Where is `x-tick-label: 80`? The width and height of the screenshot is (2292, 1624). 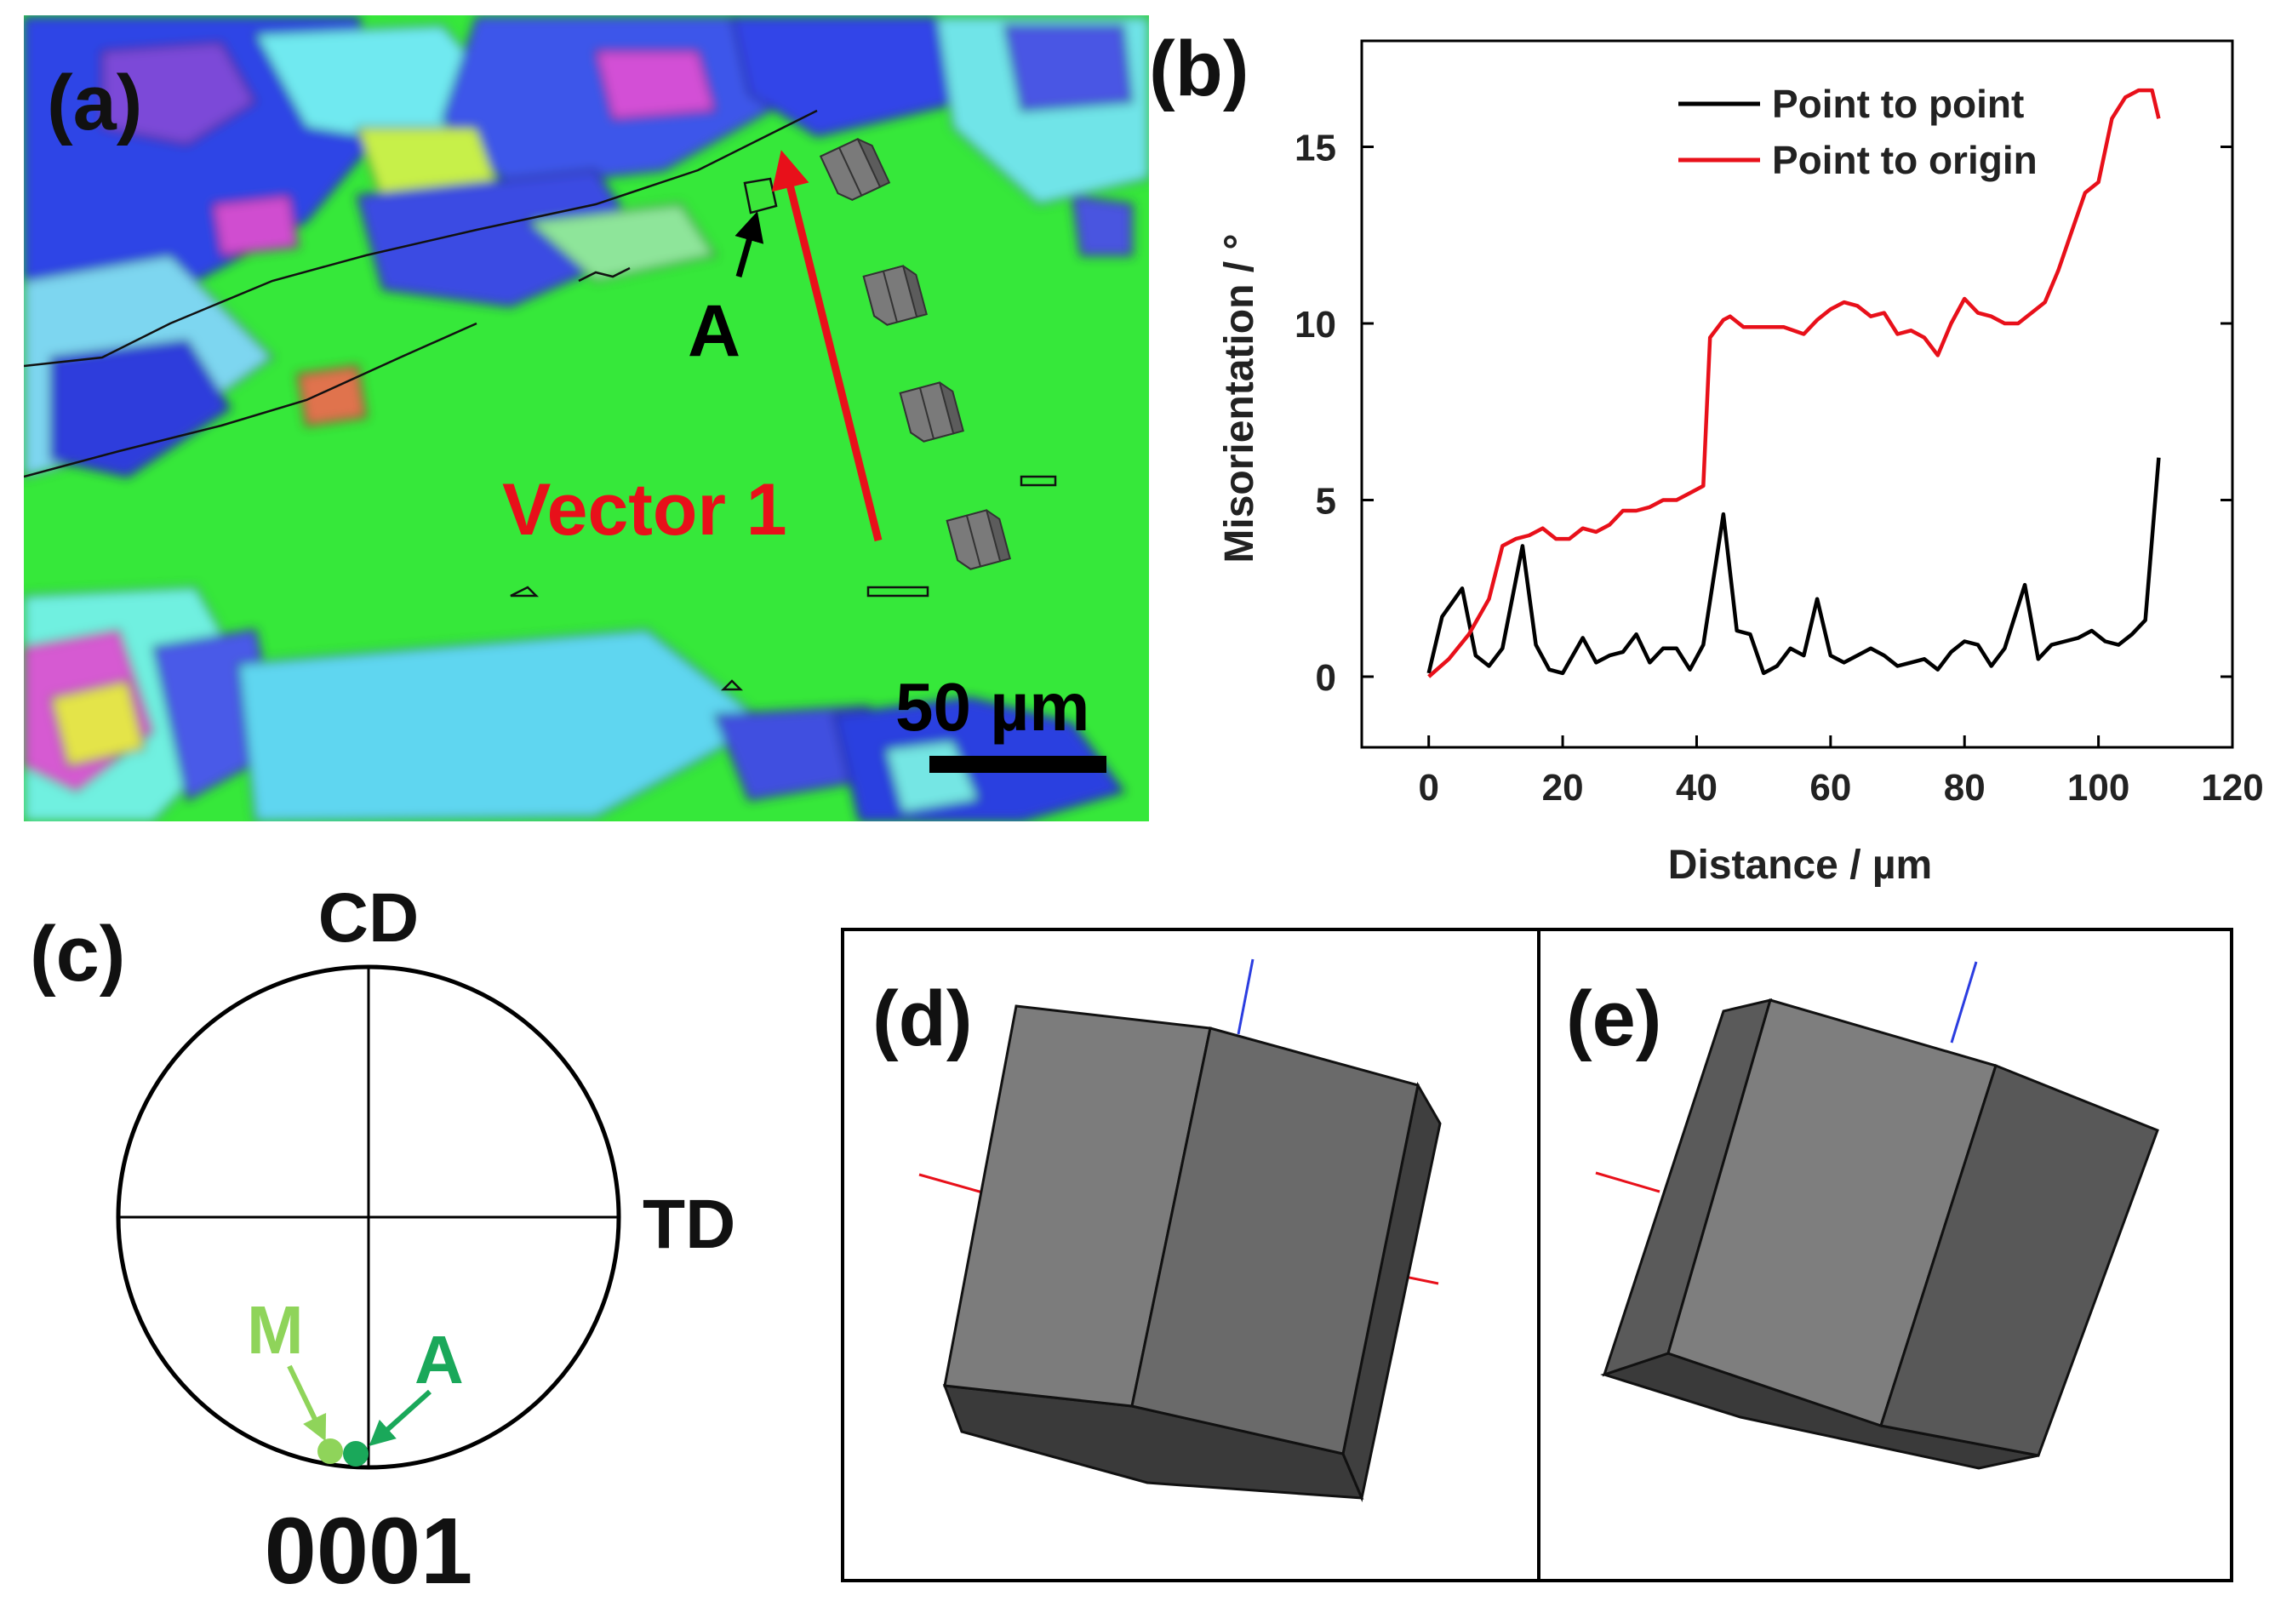 x-tick-label: 80 is located at coordinates (1965, 788).